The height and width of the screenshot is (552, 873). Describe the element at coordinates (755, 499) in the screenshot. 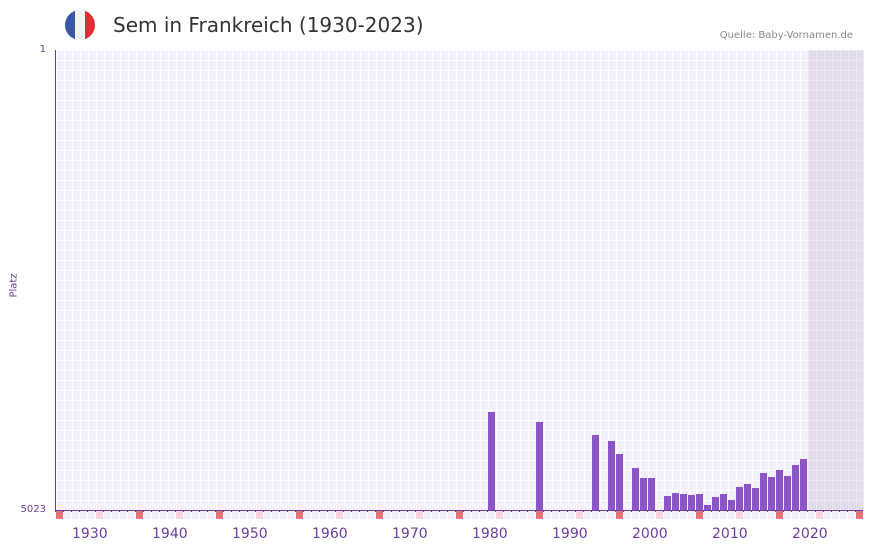

I see `bar-2015` at that location.